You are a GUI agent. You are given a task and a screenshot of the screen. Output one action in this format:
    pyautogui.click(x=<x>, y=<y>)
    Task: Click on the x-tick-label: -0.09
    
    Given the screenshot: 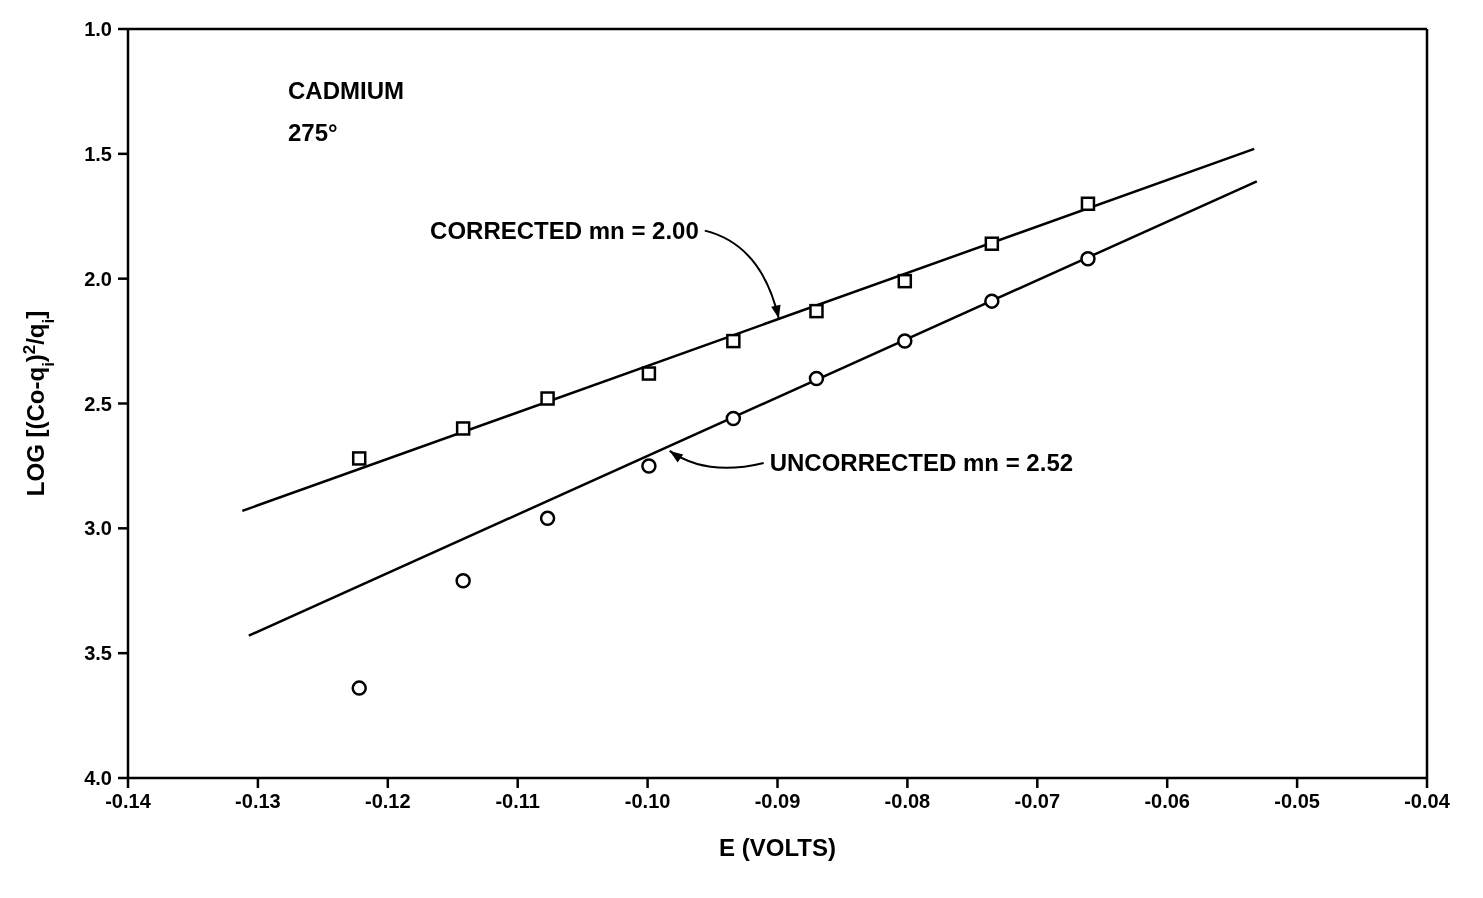 What is the action you would take?
    pyautogui.click(x=777, y=801)
    